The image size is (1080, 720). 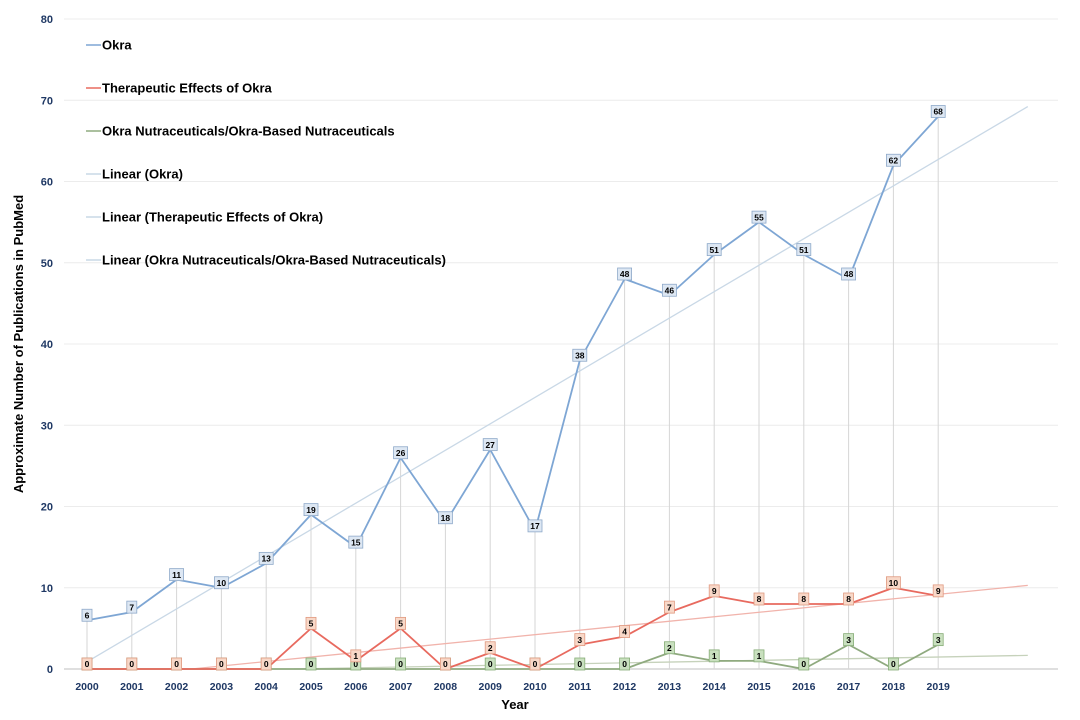 I want to click on x-axis-title: Year, so click(x=514, y=704).